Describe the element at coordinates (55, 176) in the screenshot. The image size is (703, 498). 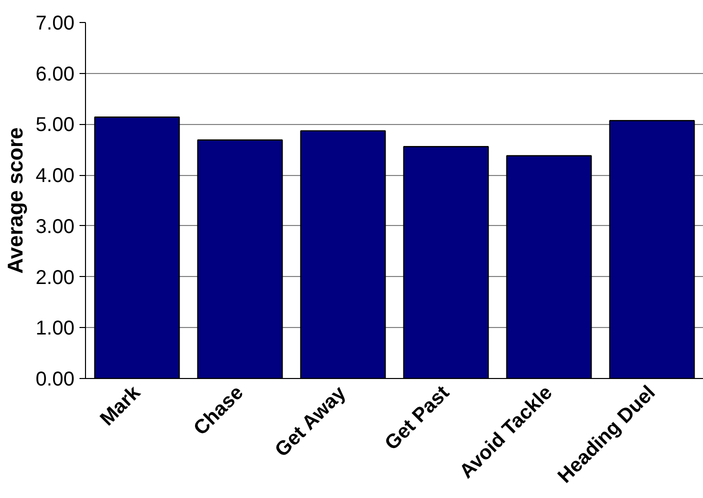
I see `y-tick-label: 4.00` at that location.